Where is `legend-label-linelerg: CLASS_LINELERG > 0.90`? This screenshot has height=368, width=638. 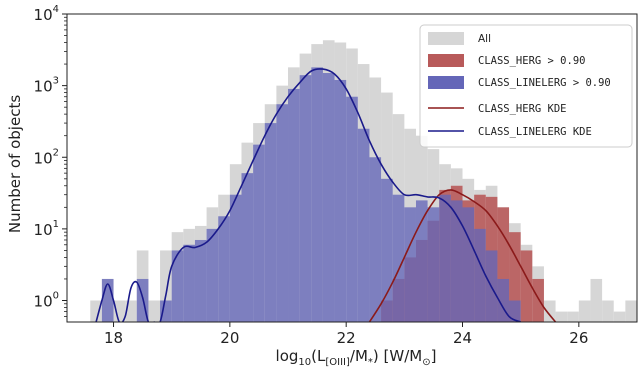 legend-label-linelerg: CLASS_LINELERG > 0.90 is located at coordinates (544, 83).